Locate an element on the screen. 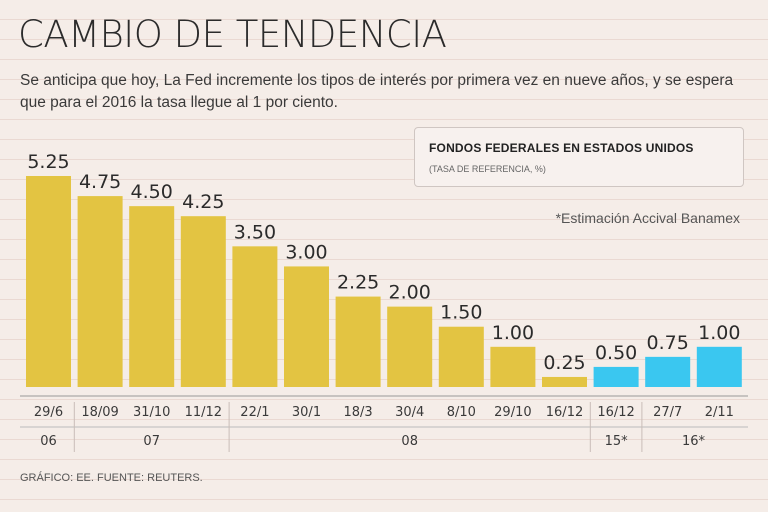  year-group-label: 06 is located at coordinates (48, 441).